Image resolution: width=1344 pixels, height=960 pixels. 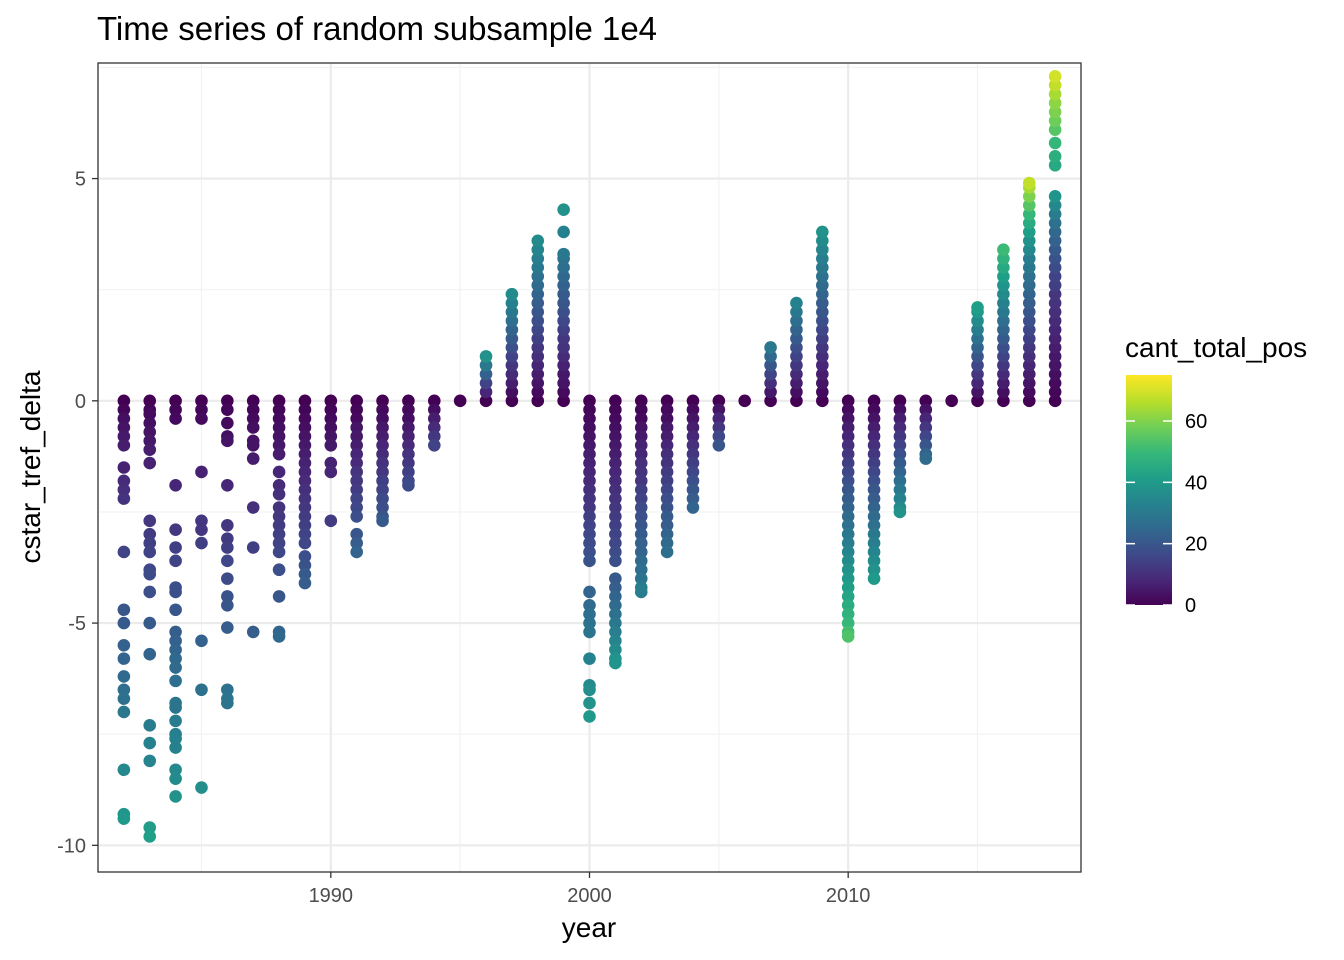 I want to click on colorbar-tick-label: 60, so click(x=1196, y=422).